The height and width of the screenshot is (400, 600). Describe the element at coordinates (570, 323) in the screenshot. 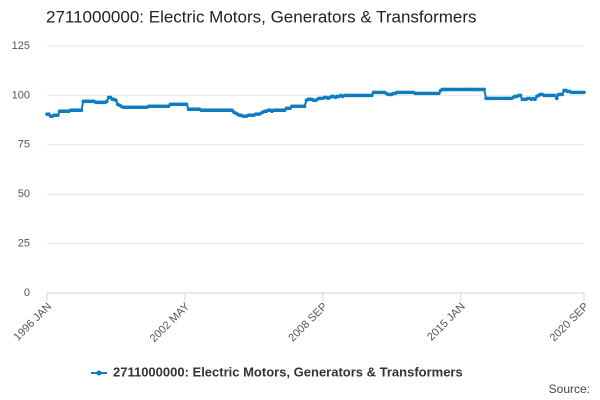

I see `x-tick-label: 2020 SEP` at that location.